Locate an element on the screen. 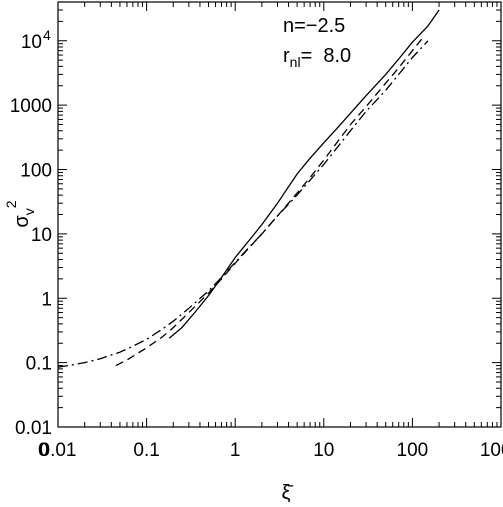 The width and height of the screenshot is (503, 507). y-axis-label: σv2 is located at coordinates (20, 213).